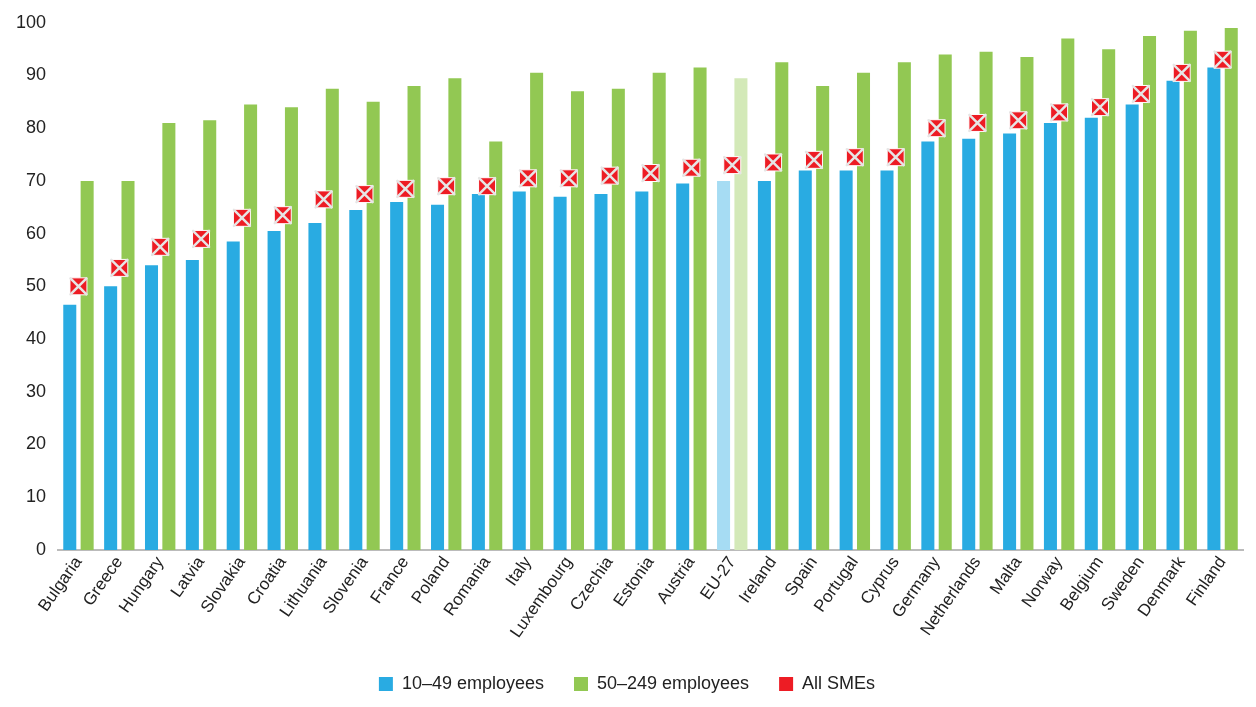 The image size is (1256, 707). What do you see at coordinates (31, 21) in the screenshot?
I see `y-tick-label: 100` at bounding box center [31, 21].